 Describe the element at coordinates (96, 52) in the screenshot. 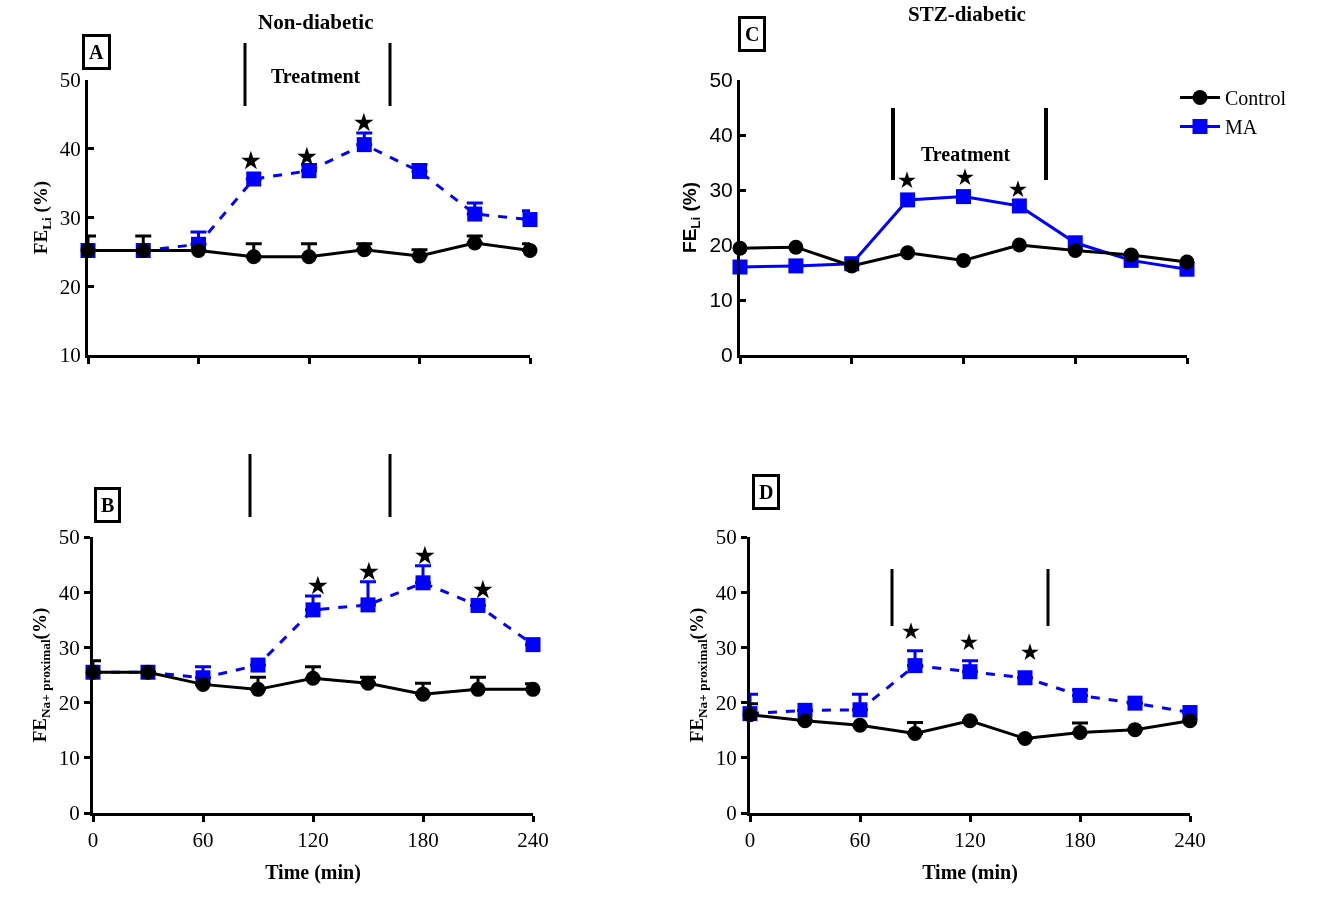

I see `text: A` at that location.